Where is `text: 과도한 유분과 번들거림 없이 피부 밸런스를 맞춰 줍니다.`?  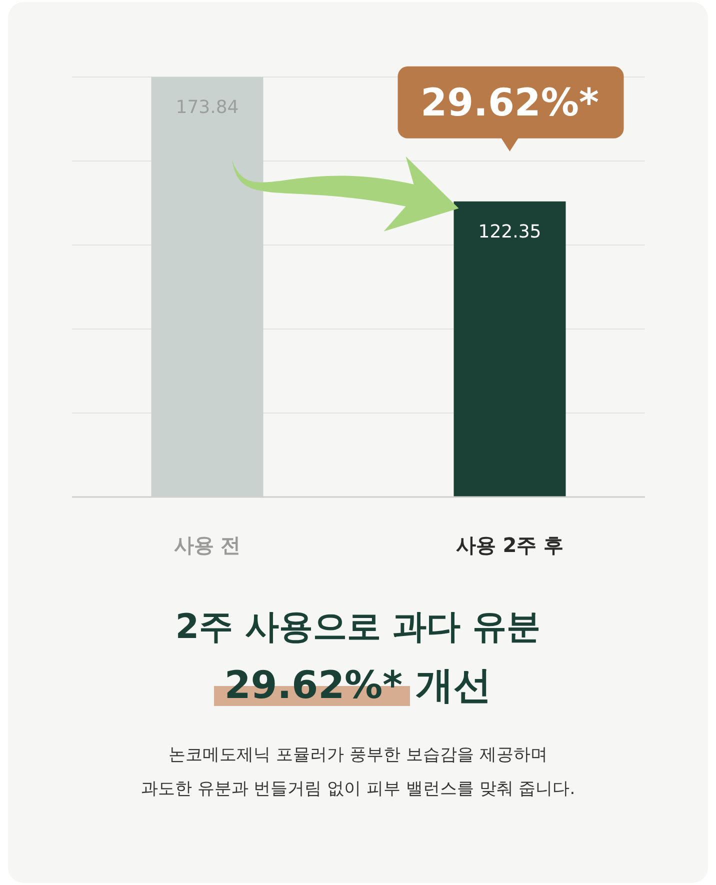 text: 과도한 유분과 번들거림 없이 피부 밸런스를 맞춰 줍니다. is located at coordinates (358, 789).